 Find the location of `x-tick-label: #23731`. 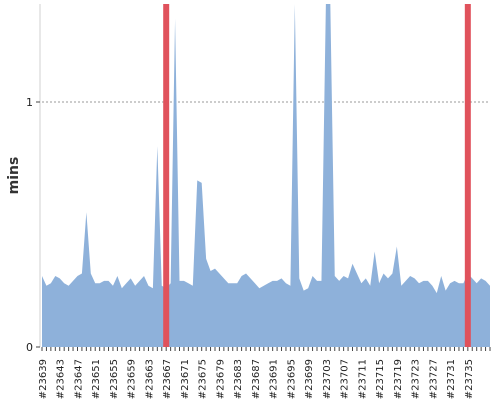

x-tick-label: #23731 is located at coordinates (451, 379).